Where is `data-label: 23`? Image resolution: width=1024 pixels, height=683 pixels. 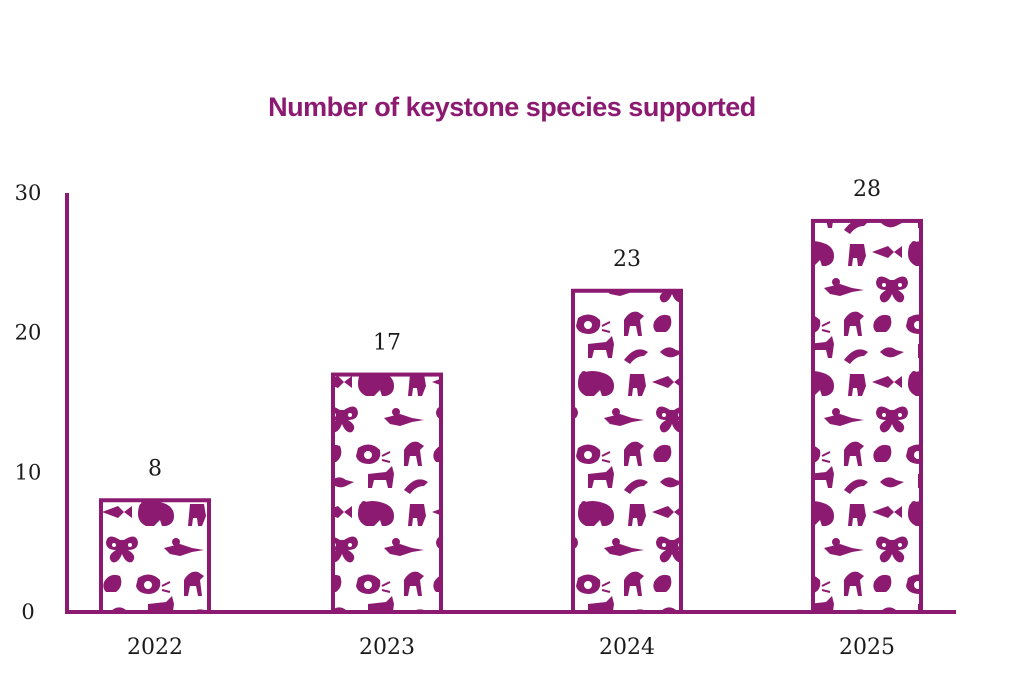
data-label: 23 is located at coordinates (627, 259).